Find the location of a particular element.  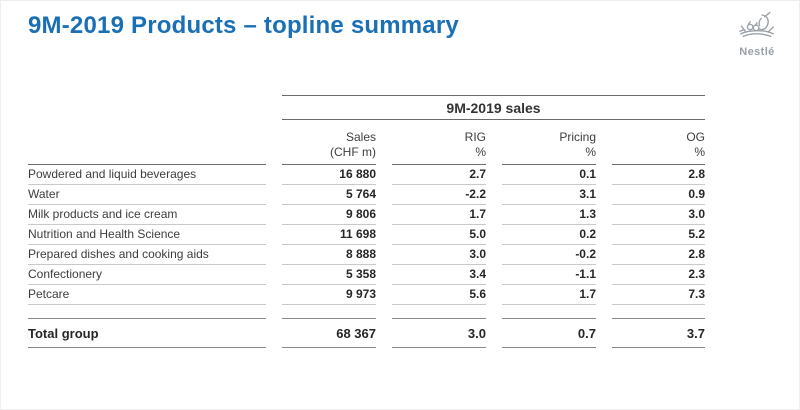

column-header-label: OG is located at coordinates (695, 137).